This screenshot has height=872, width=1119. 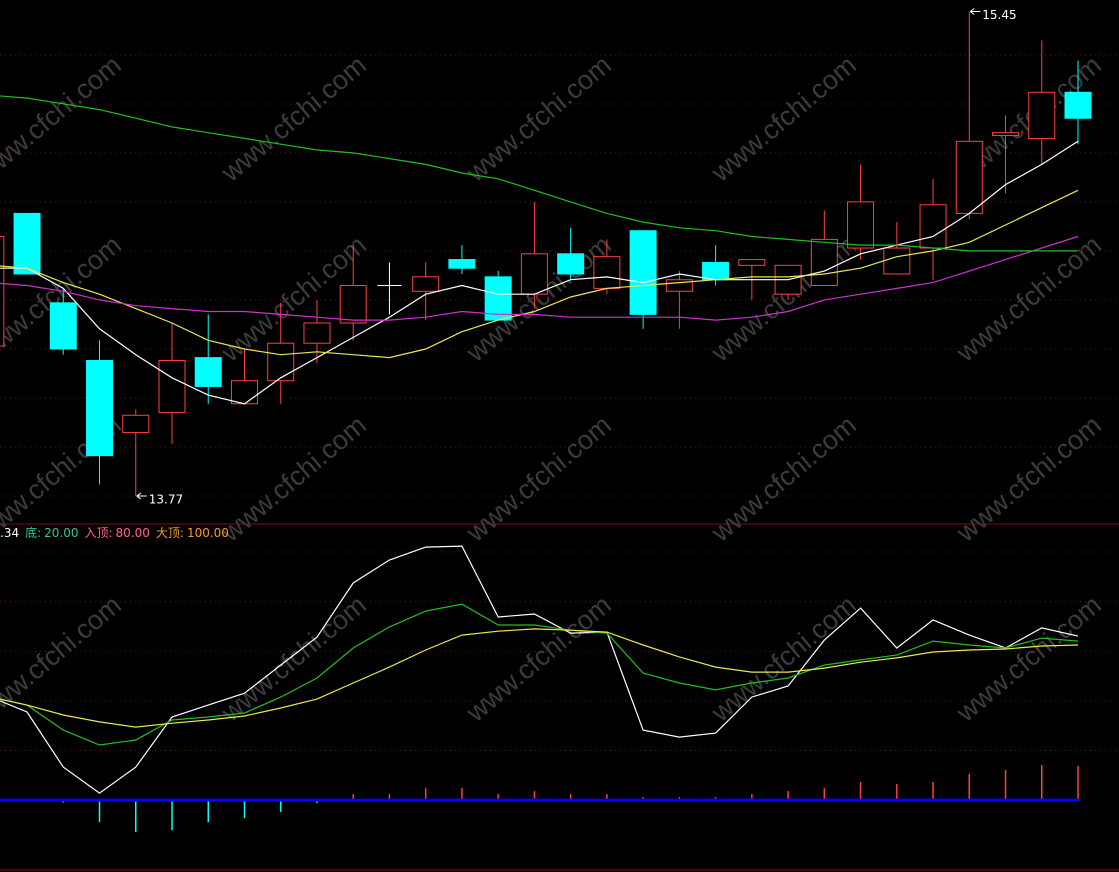 What do you see at coordinates (61, 533) in the screenshot?
I see `level-value: 20.00` at bounding box center [61, 533].